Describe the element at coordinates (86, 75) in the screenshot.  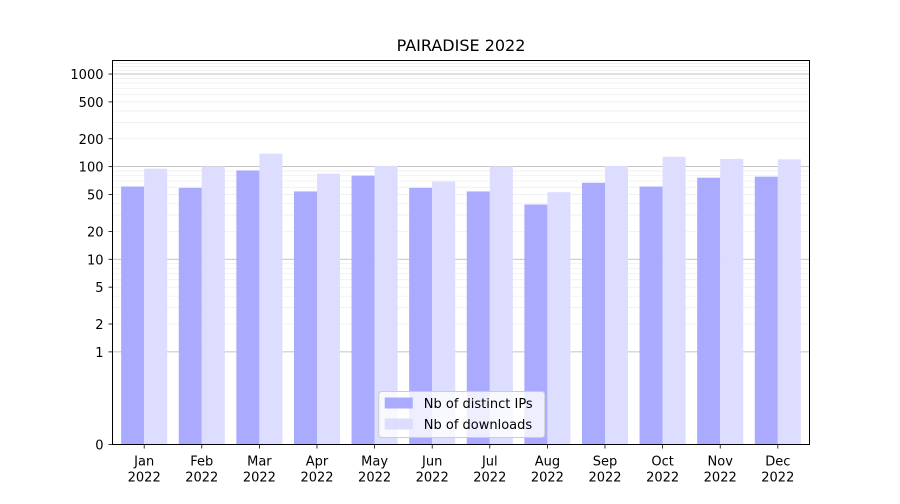
I see `y-tick-label: 1000` at that location.